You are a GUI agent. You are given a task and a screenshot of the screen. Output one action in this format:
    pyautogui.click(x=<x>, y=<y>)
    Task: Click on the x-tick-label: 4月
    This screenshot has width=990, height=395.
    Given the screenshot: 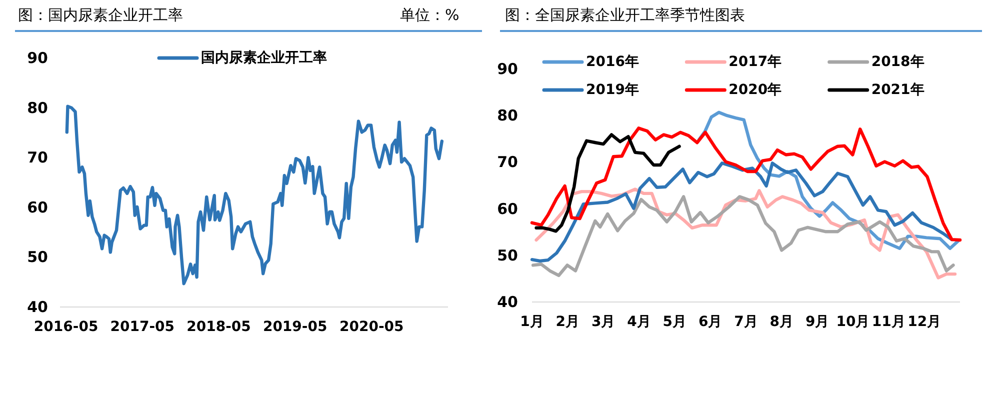 What is the action you would take?
    pyautogui.click(x=639, y=322)
    